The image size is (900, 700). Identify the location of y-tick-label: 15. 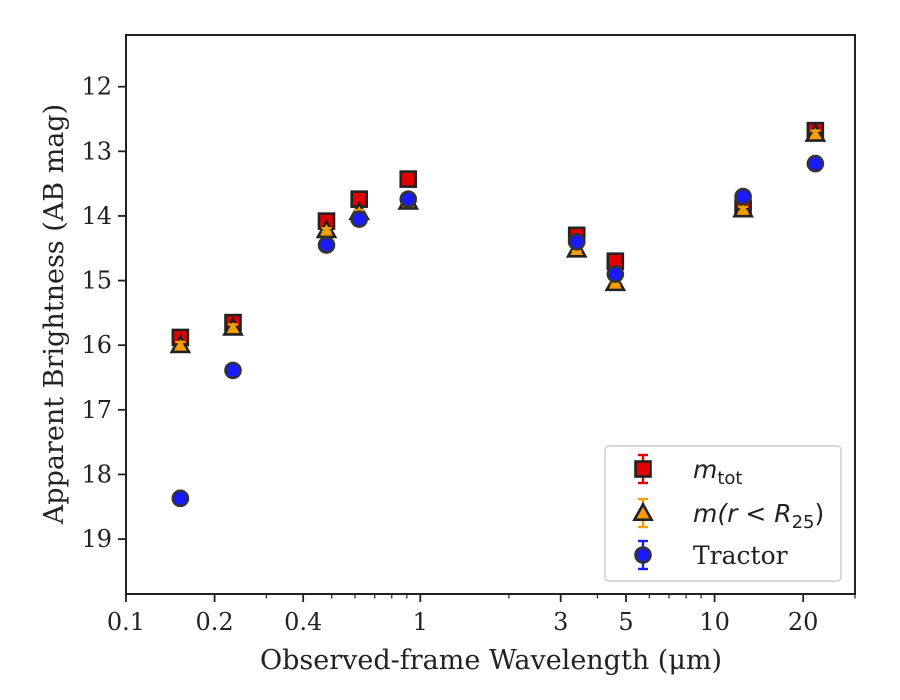
(96, 281).